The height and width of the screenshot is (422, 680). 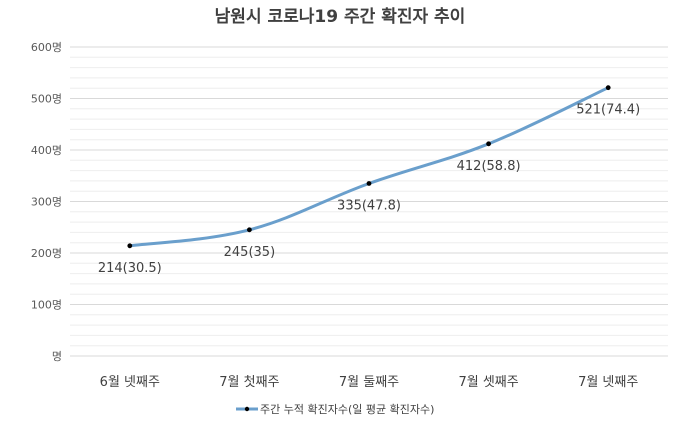 I want to click on y-tick-label: 300명, so click(x=46, y=202).